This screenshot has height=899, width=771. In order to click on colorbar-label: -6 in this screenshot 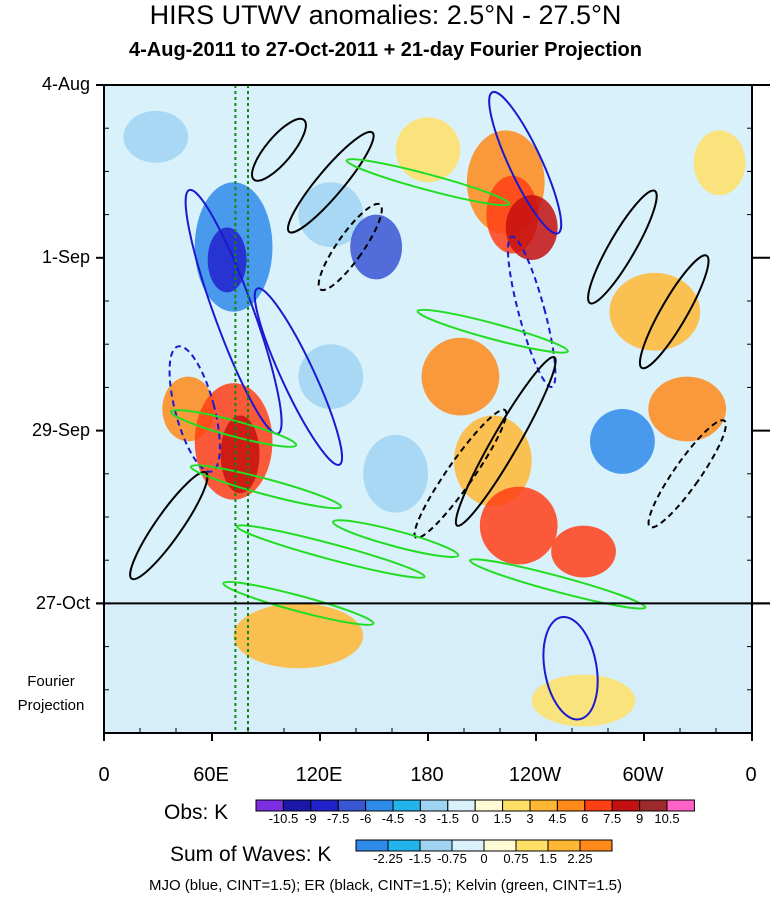, I will do `click(366, 818)`.